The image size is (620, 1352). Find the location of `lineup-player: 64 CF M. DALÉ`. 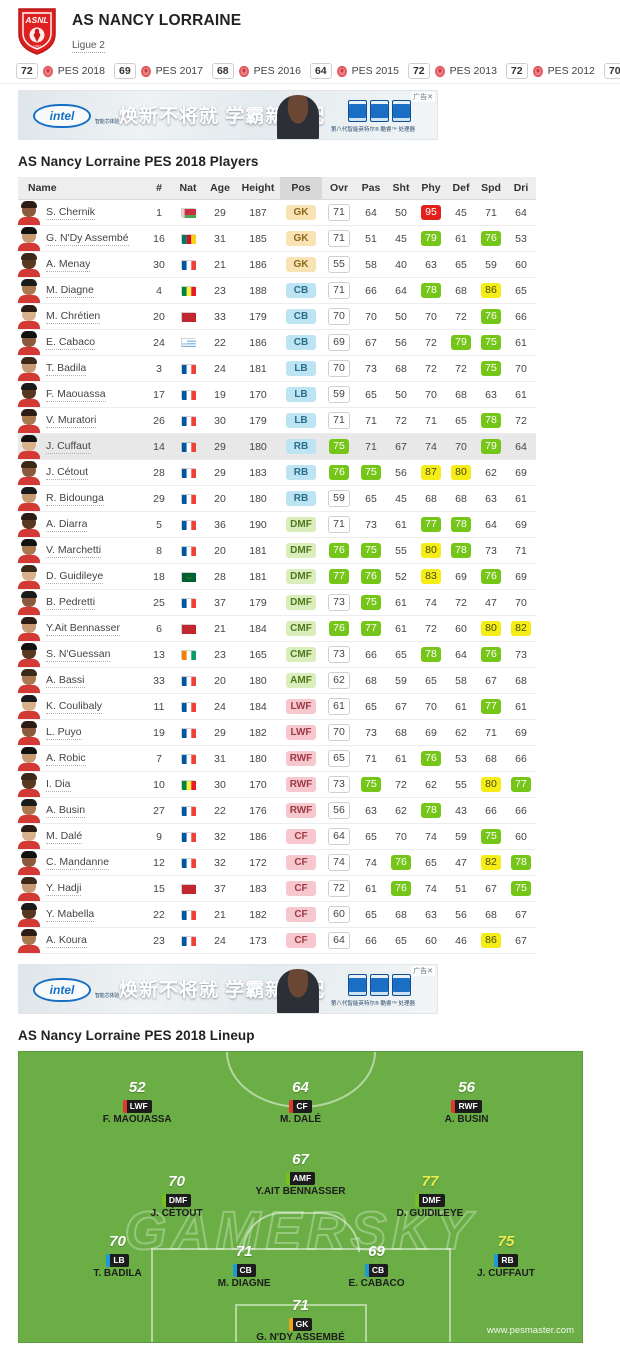

lineup-player: 64 CF M. DALÉ is located at coordinates (301, 1103).